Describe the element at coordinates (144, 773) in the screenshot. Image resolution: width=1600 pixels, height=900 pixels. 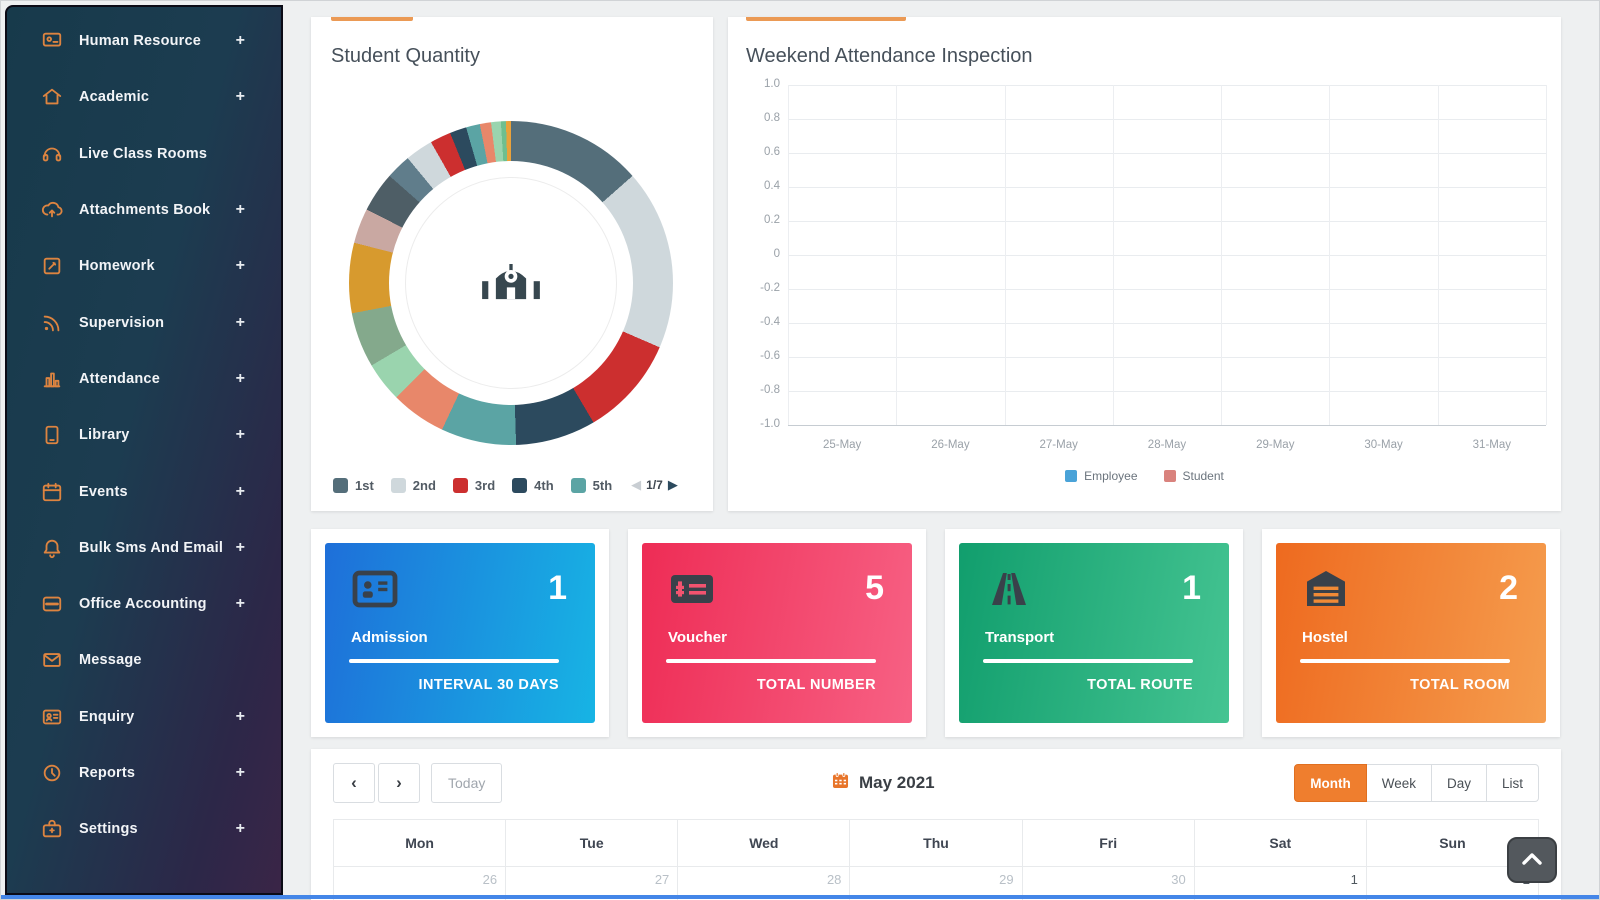
I see `sidebar-item-reports: Reports +` at that location.